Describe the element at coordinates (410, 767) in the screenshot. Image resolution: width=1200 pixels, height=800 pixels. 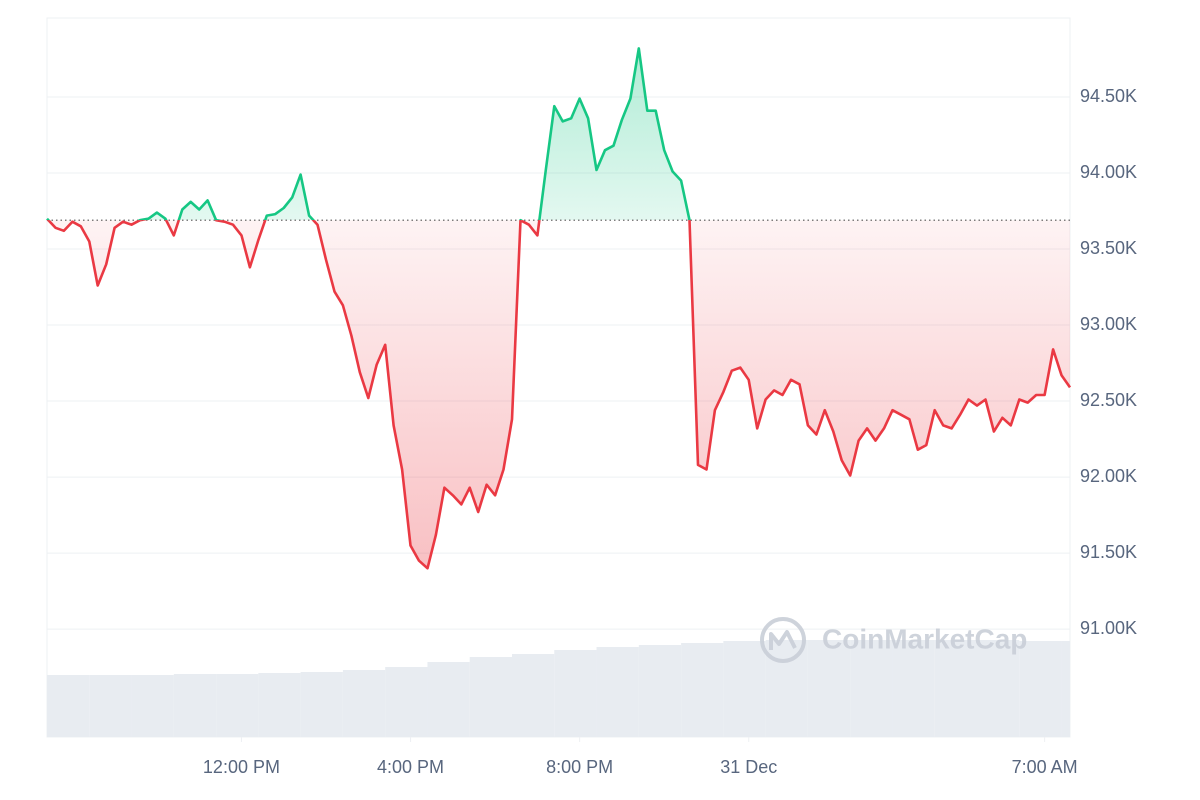
I see `x-tick-label: 4:00 PM` at that location.